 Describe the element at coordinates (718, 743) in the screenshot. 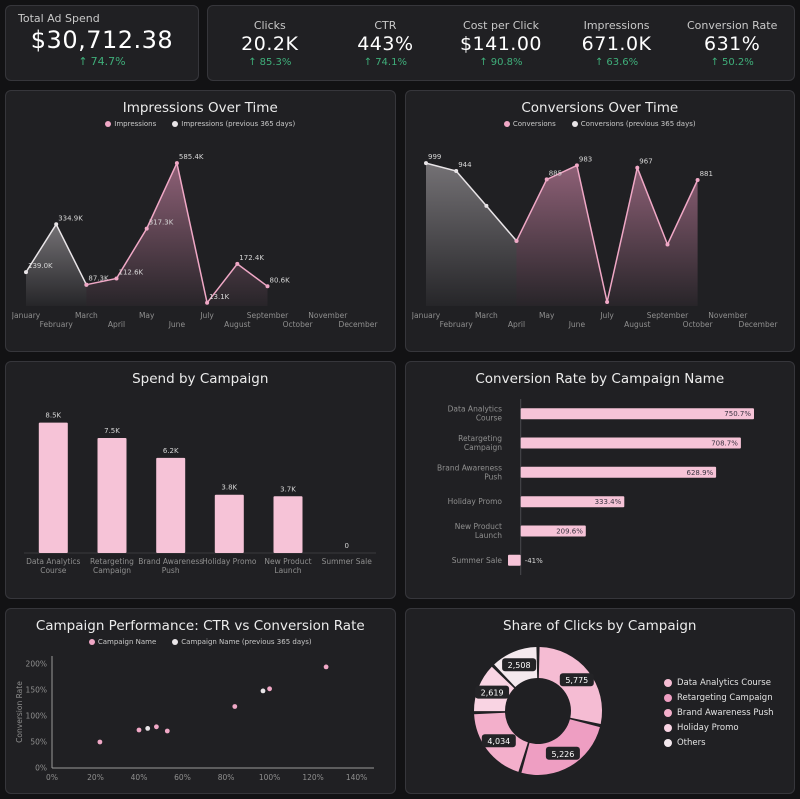

I see `legend-item: Others` at that location.